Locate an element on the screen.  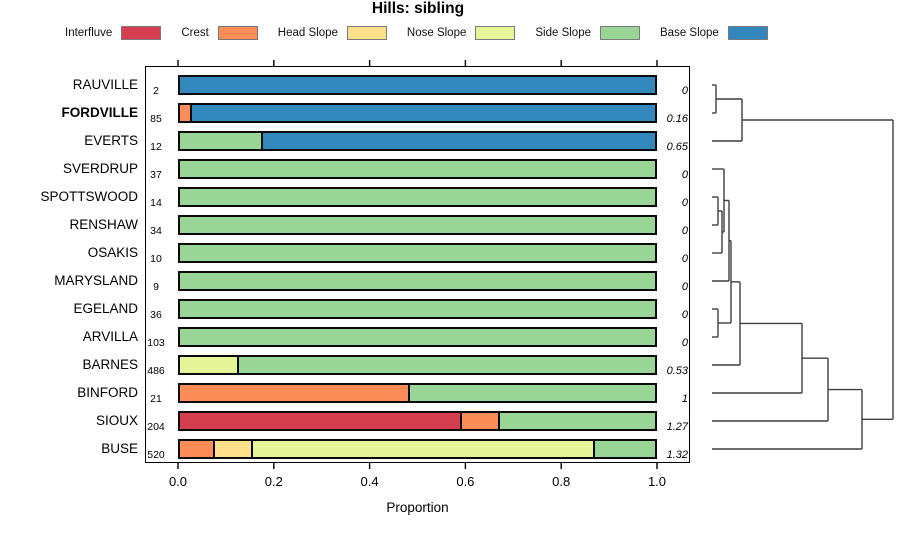
x-tick-label: 0.4 is located at coordinates (369, 481).